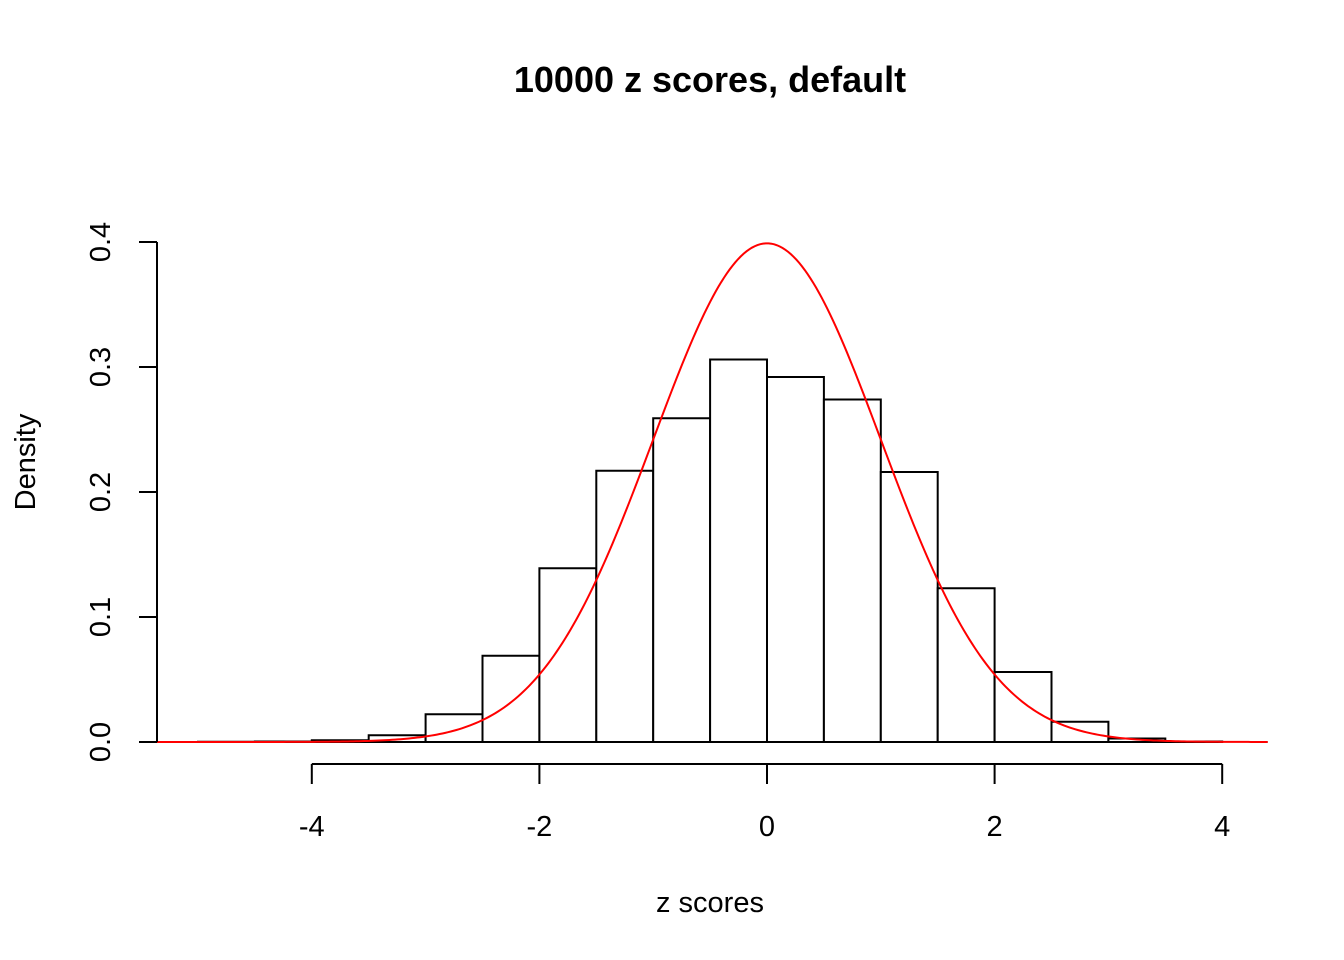 Image resolution: width=1344 pixels, height=960 pixels. What do you see at coordinates (995, 827) in the screenshot?
I see `x-tick-label: 2` at bounding box center [995, 827].